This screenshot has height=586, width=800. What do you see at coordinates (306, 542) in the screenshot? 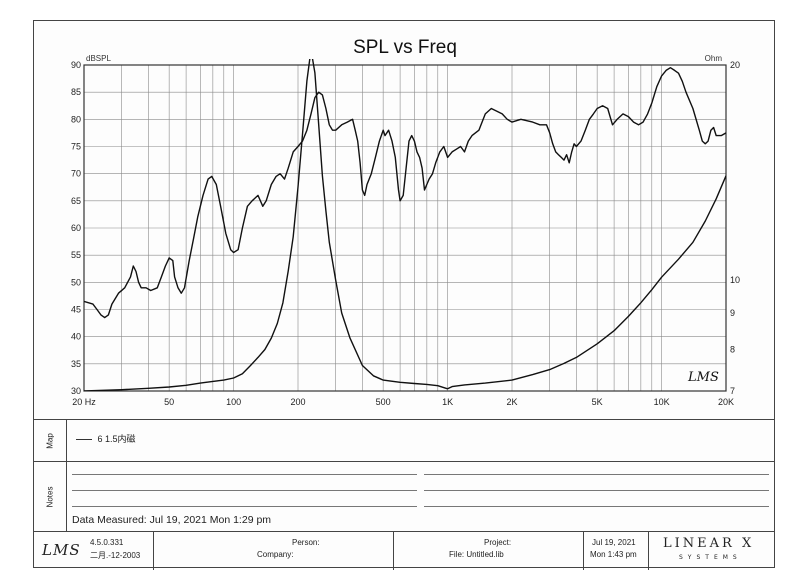
I see `person-label: Person:` at bounding box center [306, 542].